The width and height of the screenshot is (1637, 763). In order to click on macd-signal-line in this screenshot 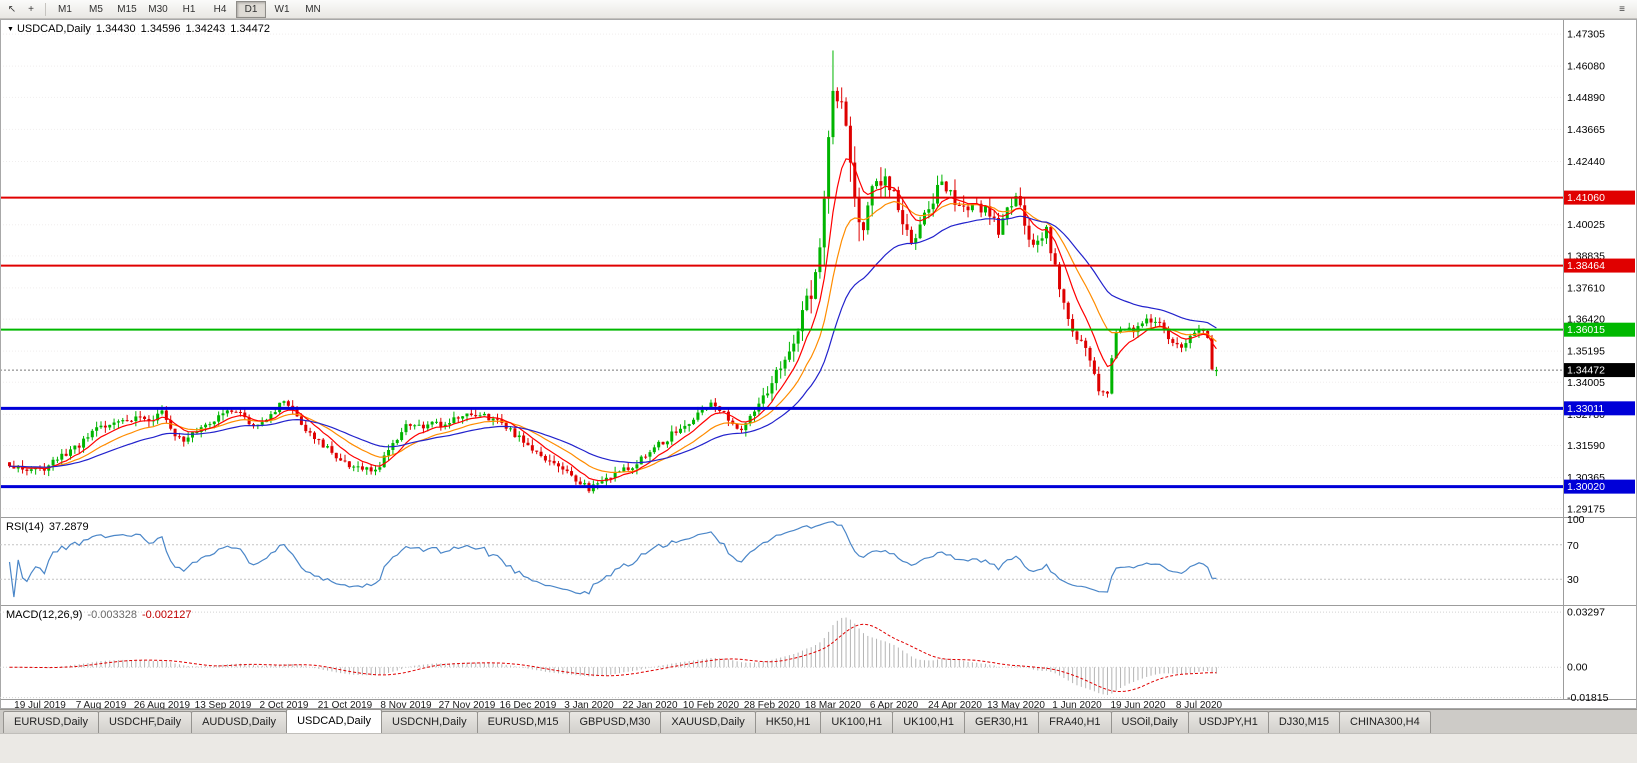, I will do `click(613, 658)`.